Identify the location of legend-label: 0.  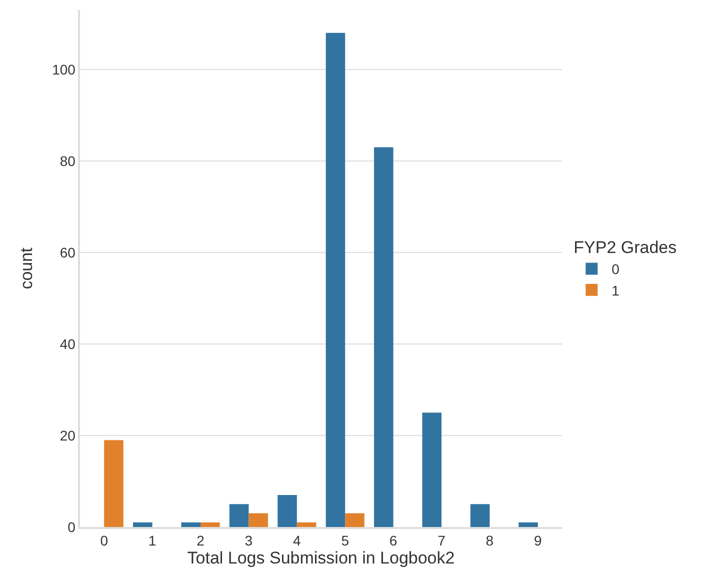
(616, 269).